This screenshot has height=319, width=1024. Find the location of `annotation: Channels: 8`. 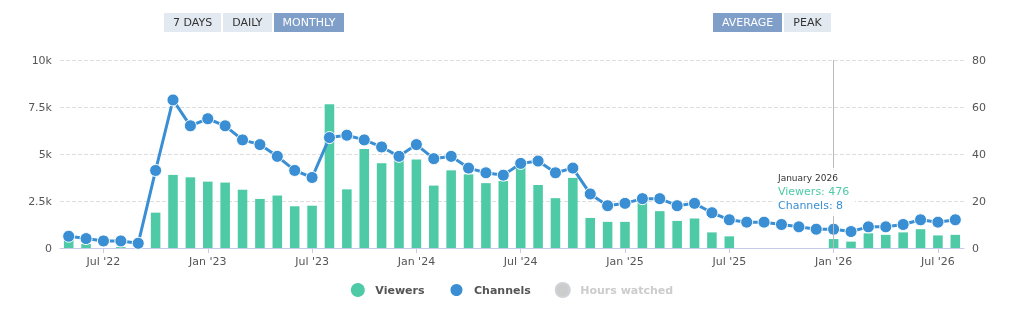

annotation: Channels: 8 is located at coordinates (811, 206).